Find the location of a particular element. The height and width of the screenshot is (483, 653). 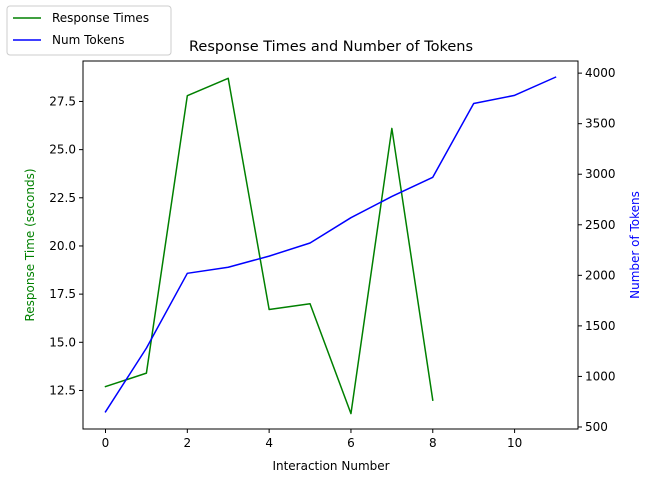

y-left-tick-label: 17.5 is located at coordinates (62, 294).